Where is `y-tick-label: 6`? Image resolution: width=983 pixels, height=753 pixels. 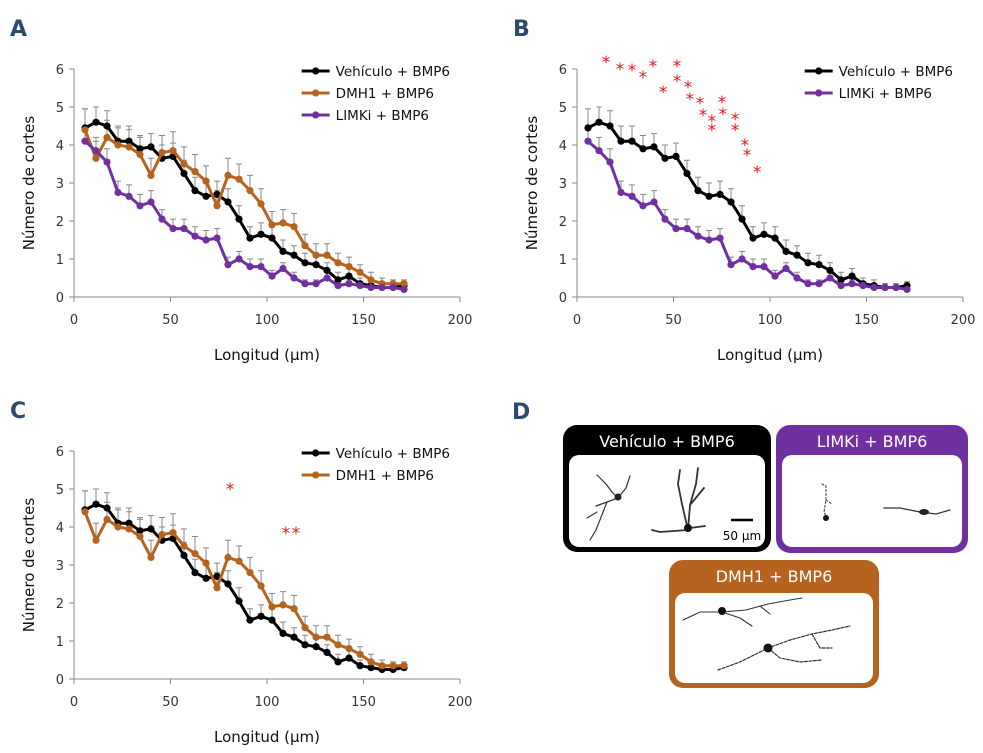 y-tick-label: 6 is located at coordinates (563, 70).